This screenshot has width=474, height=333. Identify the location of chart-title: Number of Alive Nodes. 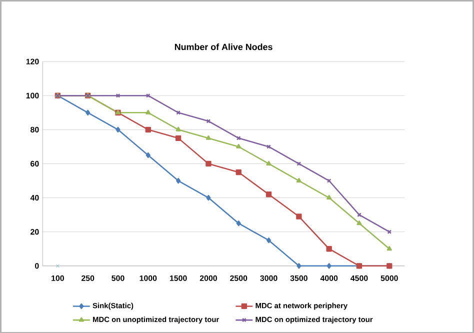
(223, 46).